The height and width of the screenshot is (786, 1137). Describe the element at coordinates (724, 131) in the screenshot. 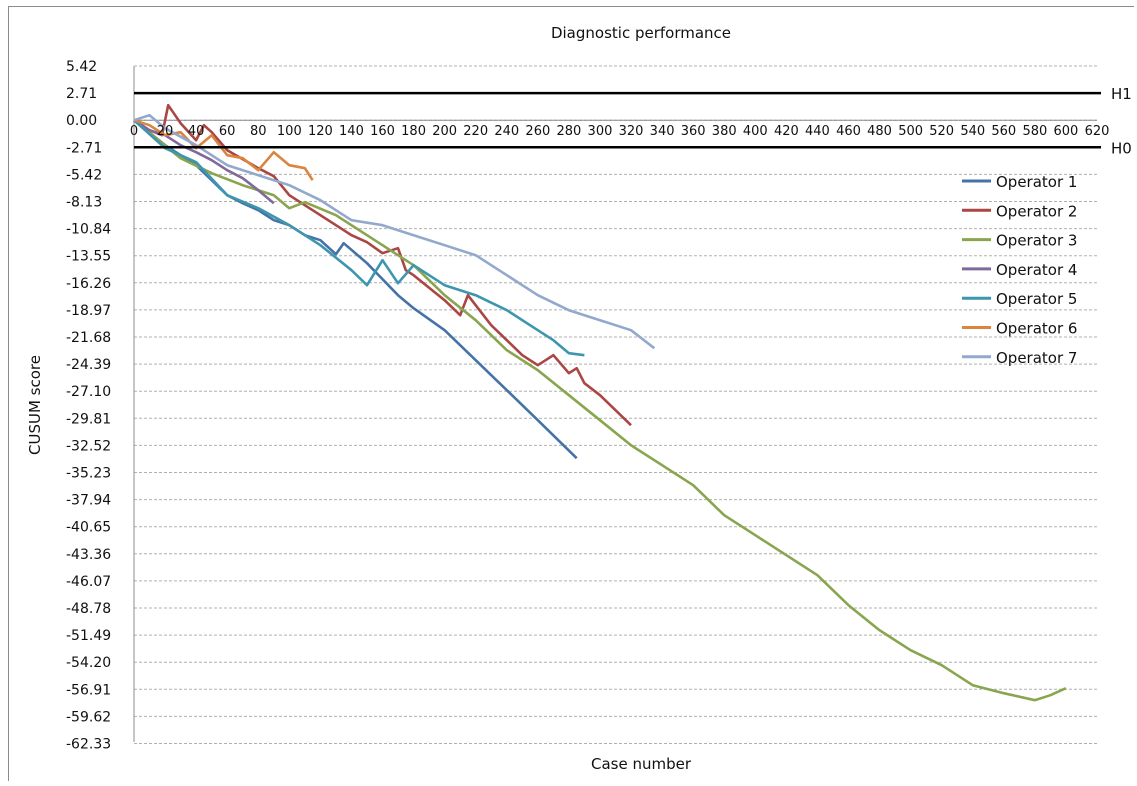

I see `x-tick-label: 380` at that location.